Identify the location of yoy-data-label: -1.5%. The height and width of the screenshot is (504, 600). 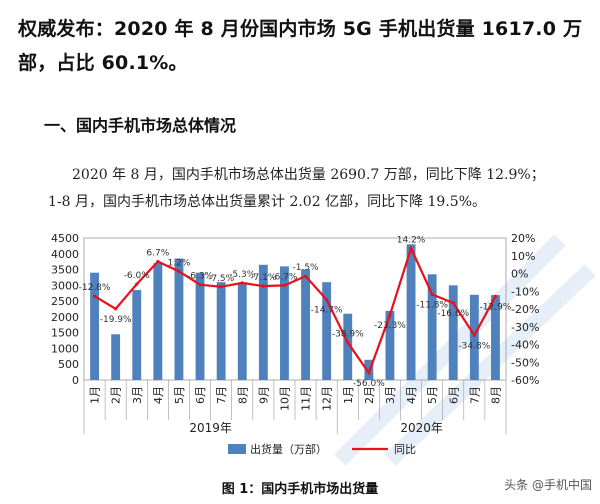
(305, 268).